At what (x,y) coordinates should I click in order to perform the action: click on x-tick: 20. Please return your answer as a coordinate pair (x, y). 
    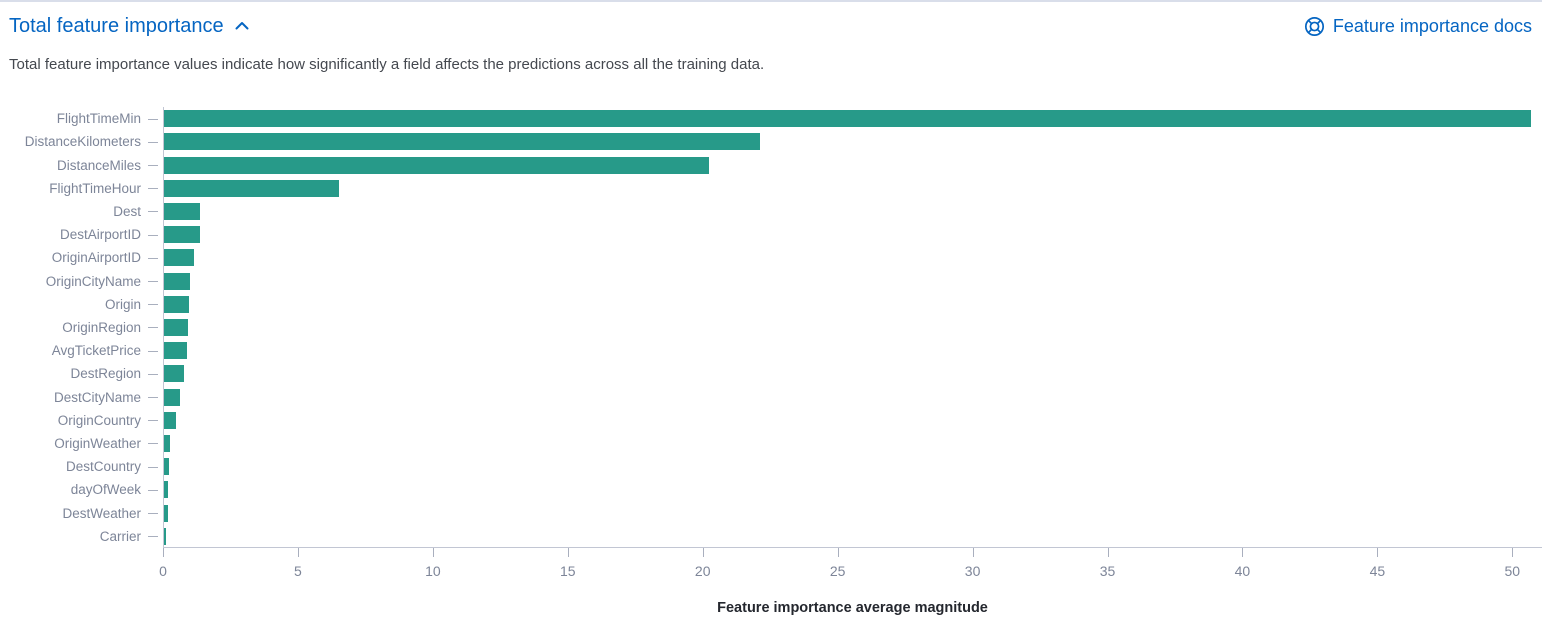
    Looking at the image, I should click on (703, 563).